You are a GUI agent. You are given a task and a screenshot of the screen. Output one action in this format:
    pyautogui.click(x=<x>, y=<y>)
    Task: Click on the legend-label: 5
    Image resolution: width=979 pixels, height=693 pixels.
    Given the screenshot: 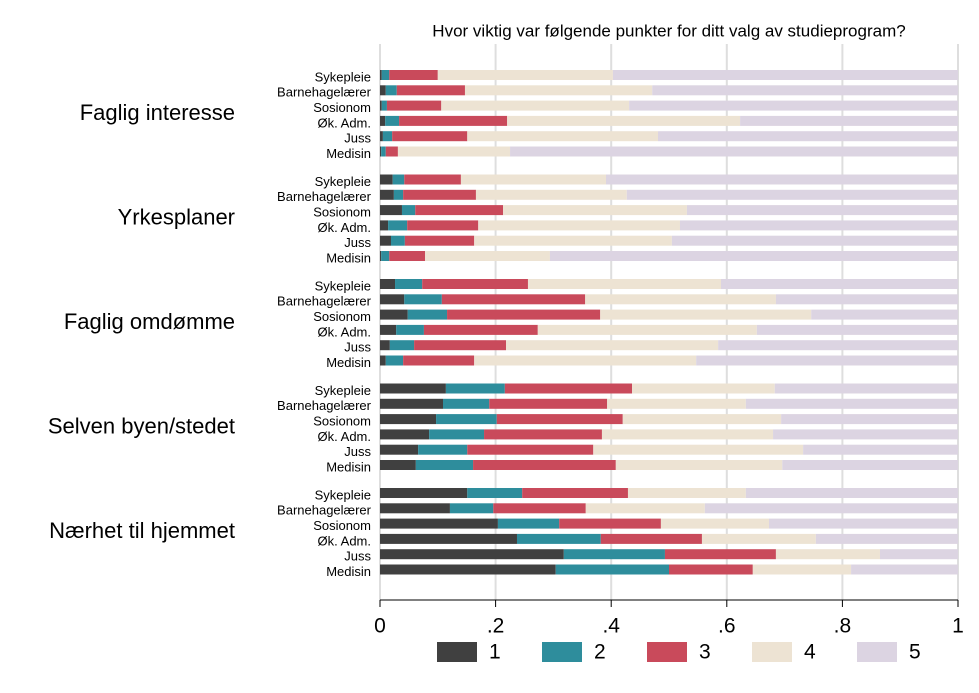 What is the action you would take?
    pyautogui.click(x=915, y=652)
    